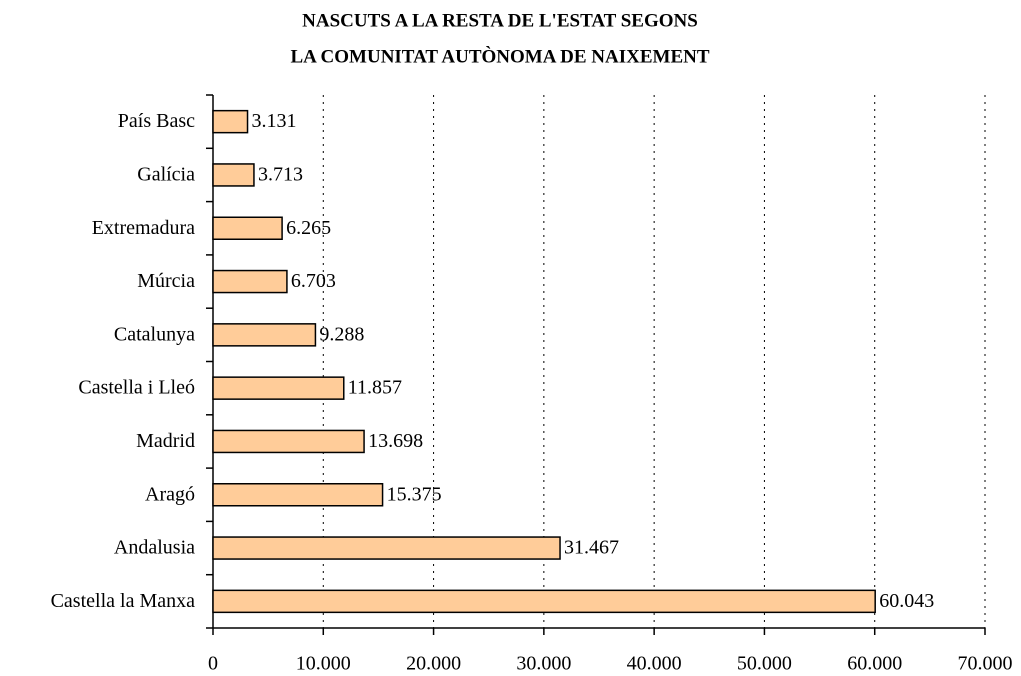 This screenshot has width=1021, height=676. I want to click on y-tick-label: Galícia, so click(166, 175).